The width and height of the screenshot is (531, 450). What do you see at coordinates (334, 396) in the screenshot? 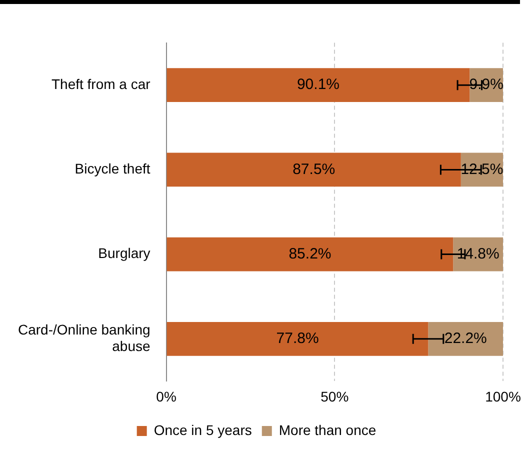
I see `x-tick-label: 50%` at bounding box center [334, 396].